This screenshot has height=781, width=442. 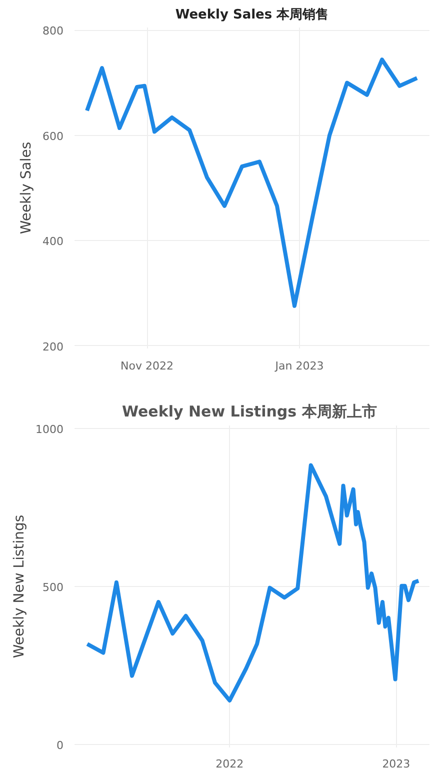 What do you see at coordinates (26, 188) in the screenshot?
I see `y-axis-title: Weekly Sales` at bounding box center [26, 188].